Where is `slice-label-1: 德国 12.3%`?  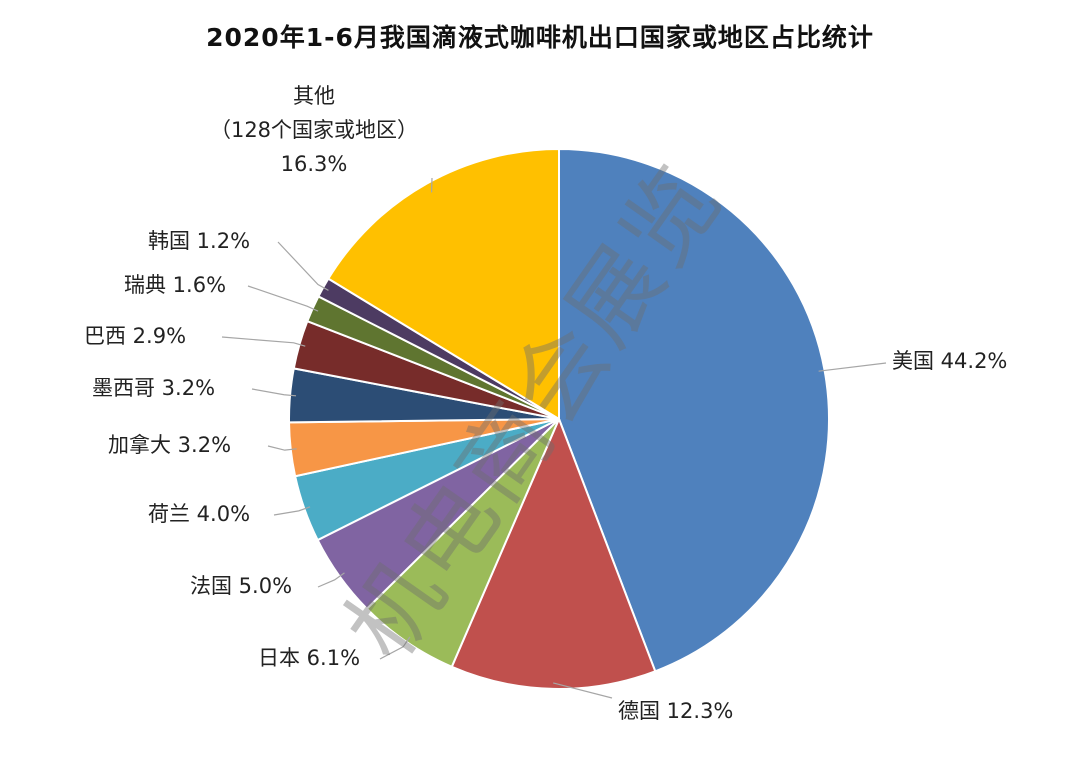
slice-label-1: 德国 12.3% is located at coordinates (675, 711).